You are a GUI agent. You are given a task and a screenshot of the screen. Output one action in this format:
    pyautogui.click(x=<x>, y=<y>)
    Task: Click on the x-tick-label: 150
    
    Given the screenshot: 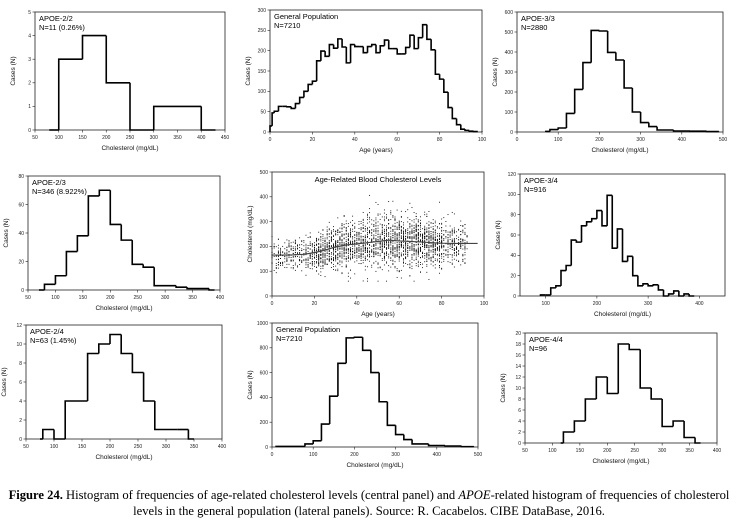 What is the action you would take?
    pyautogui.click(x=83, y=298)
    